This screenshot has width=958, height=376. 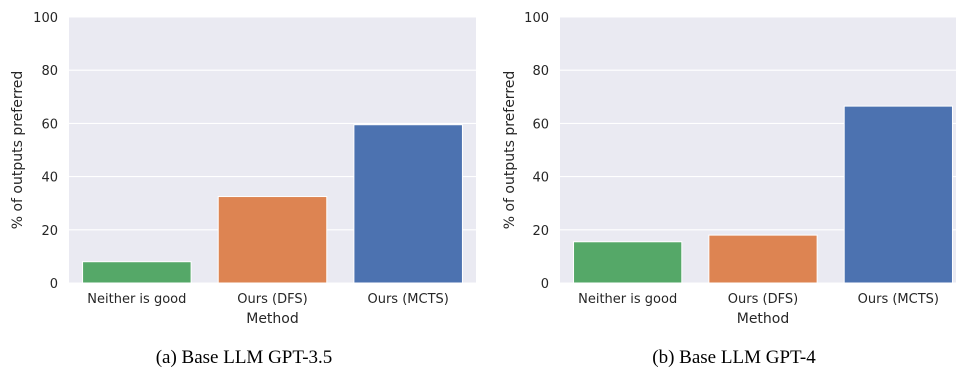 I want to click on panel-caption: (b) Base LLM GPT-4, so click(x=734, y=357).